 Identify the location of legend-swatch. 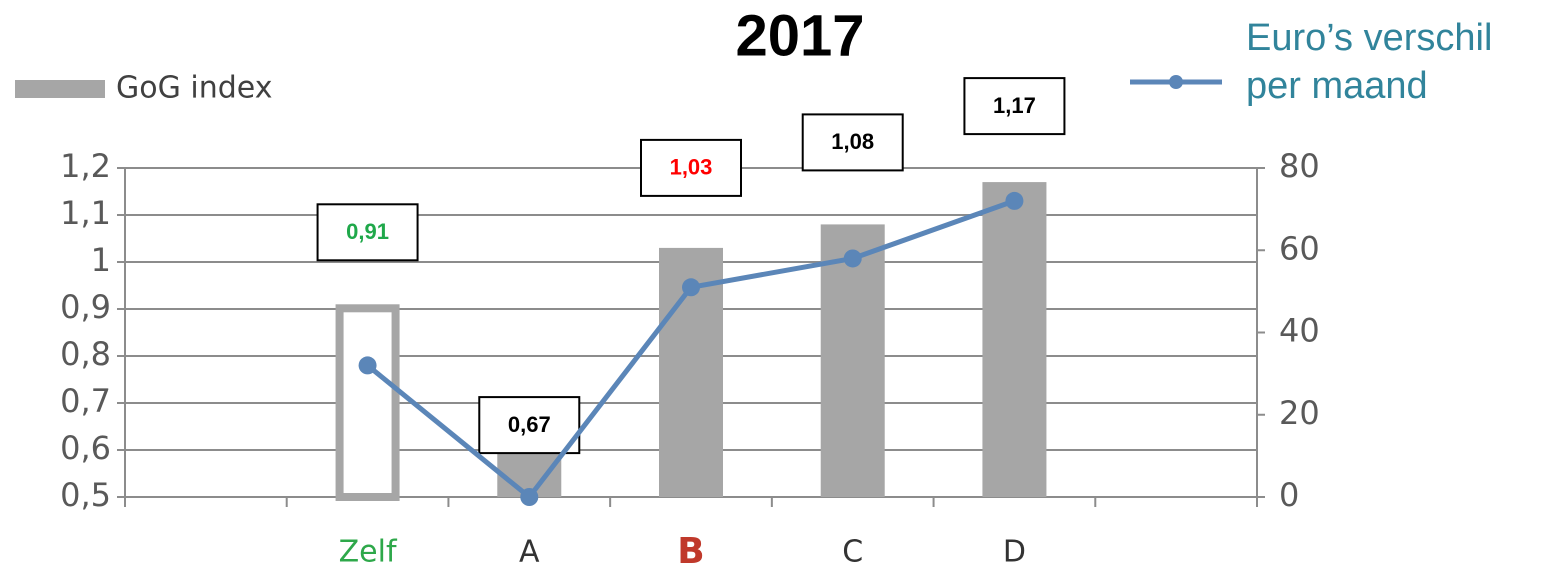
(60, 89).